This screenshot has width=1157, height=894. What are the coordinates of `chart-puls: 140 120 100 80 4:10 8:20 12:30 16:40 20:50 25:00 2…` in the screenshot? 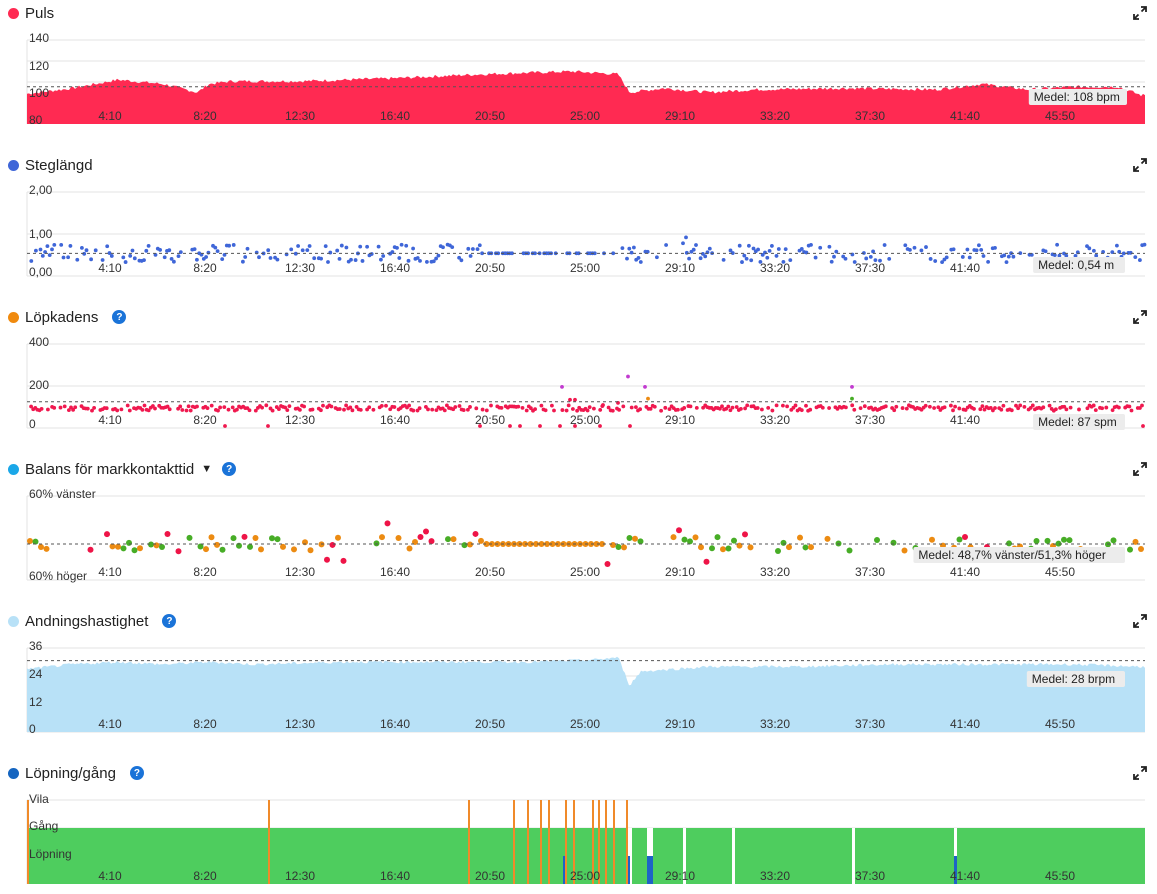 It's located at (585, 79).